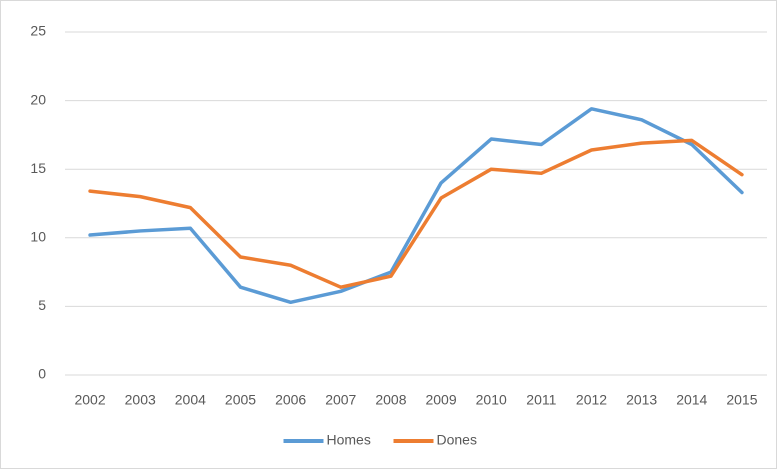 The width and height of the screenshot is (777, 469). What do you see at coordinates (38, 31) in the screenshot?
I see `y-tick-label: 25` at bounding box center [38, 31].